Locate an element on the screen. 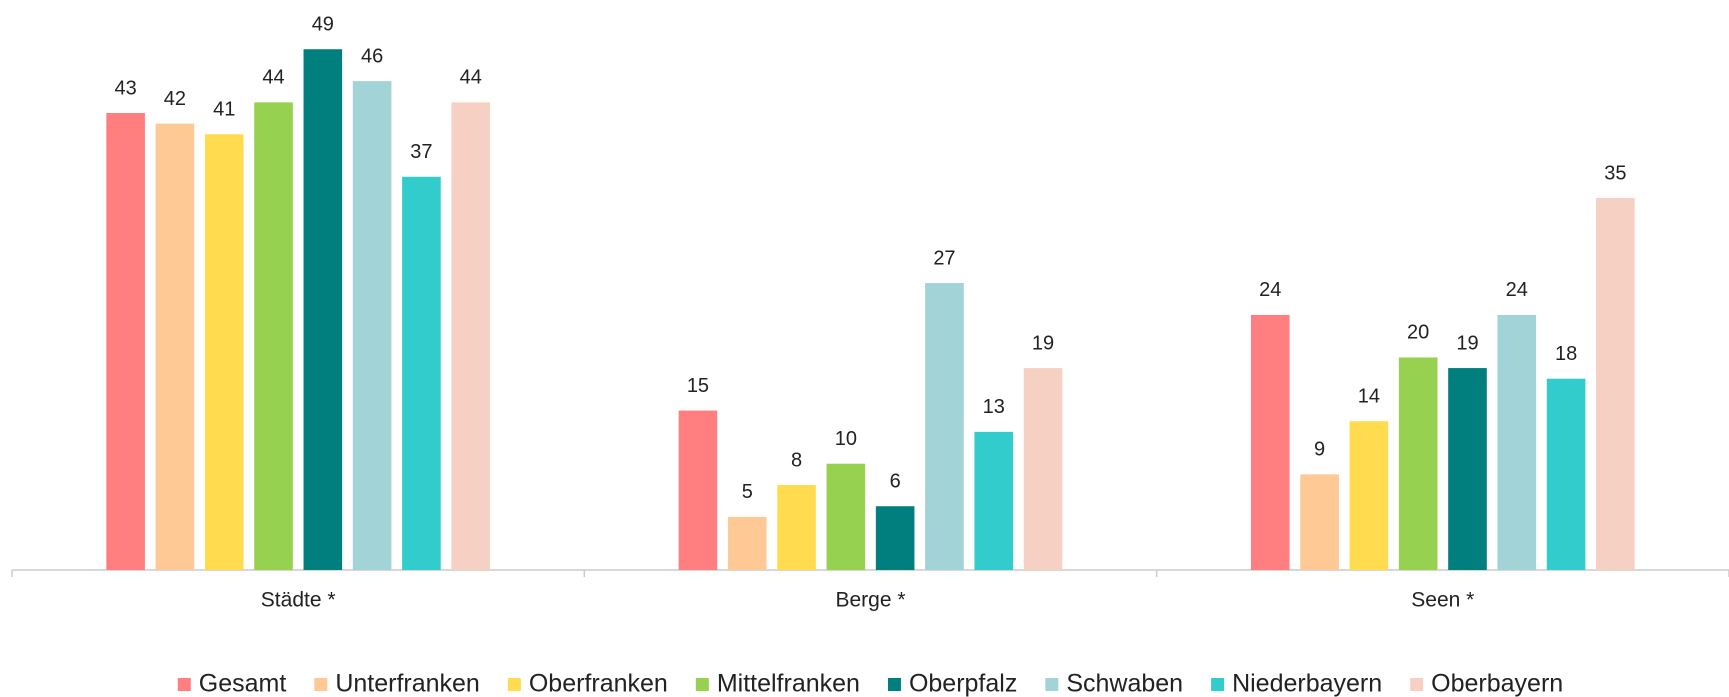 This screenshot has height=697, width=1729. x-tick-label: Städte * is located at coordinates (298, 600).